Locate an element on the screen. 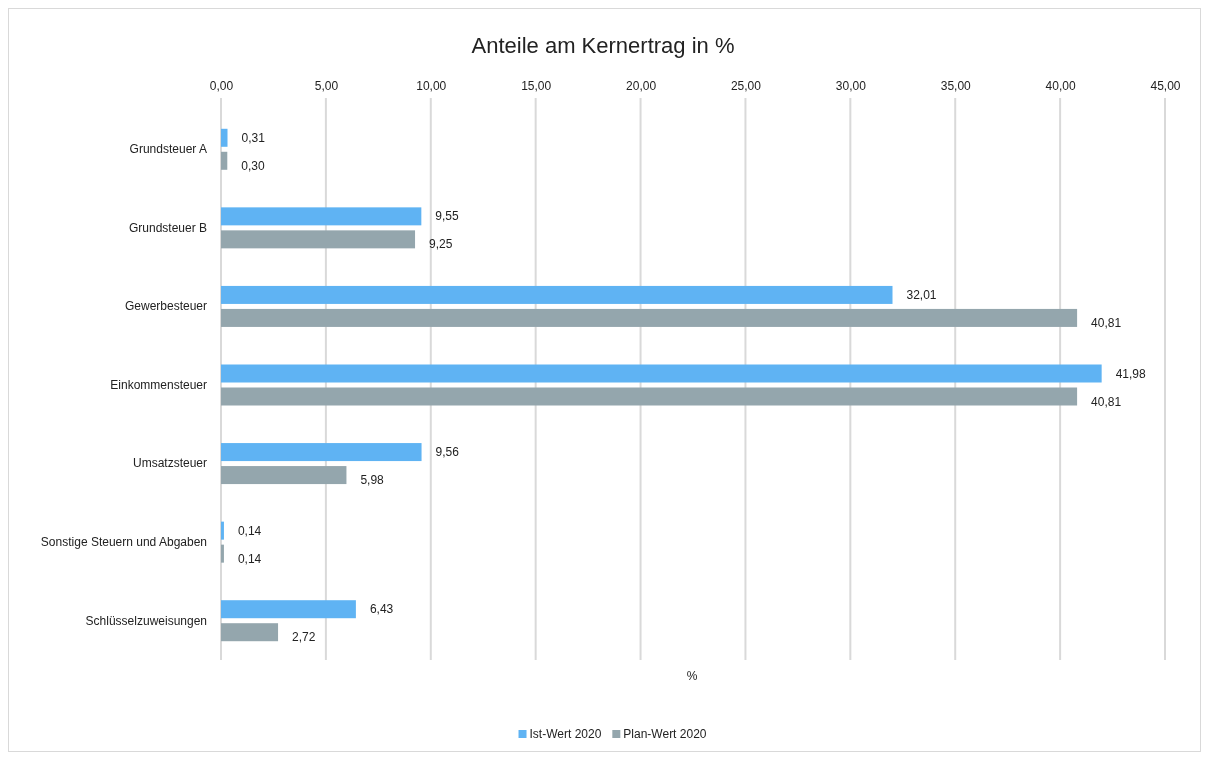  x-tick-label: 5,00 is located at coordinates (326, 86).